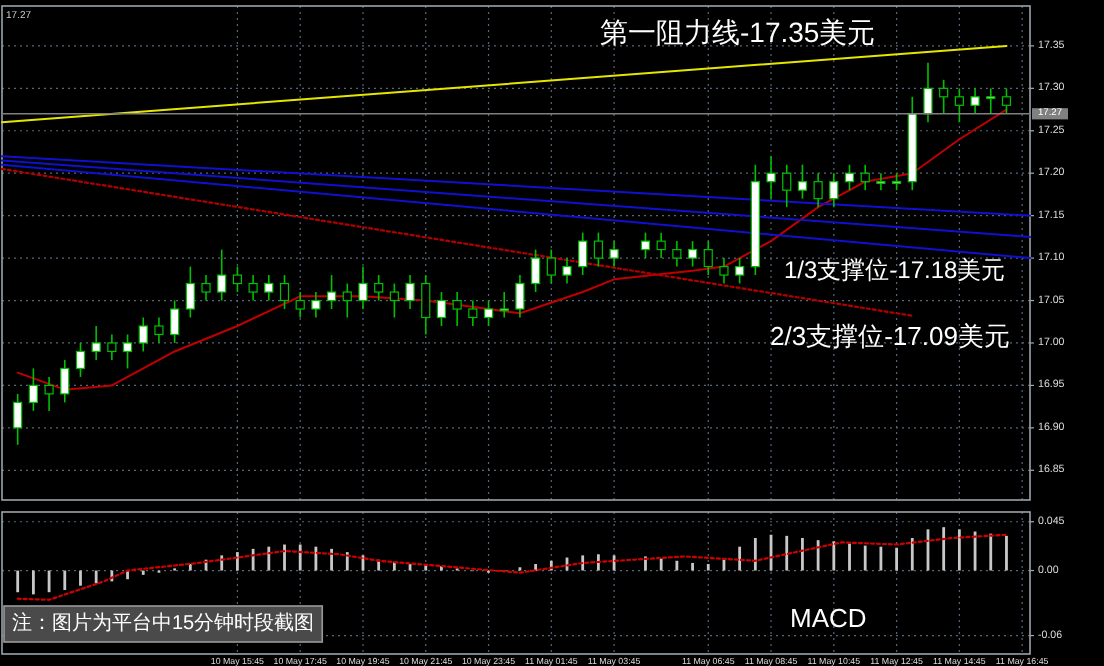  What do you see at coordinates (895, 270) in the screenshot?
I see `annotation: 1/3支撑位-17.18美元` at bounding box center [895, 270].